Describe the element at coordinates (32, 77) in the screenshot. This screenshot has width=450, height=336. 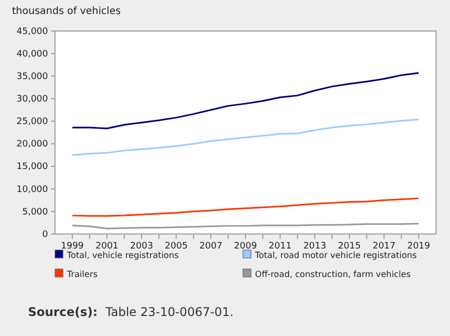
I see `y-tick-label: 35,000` at that location.